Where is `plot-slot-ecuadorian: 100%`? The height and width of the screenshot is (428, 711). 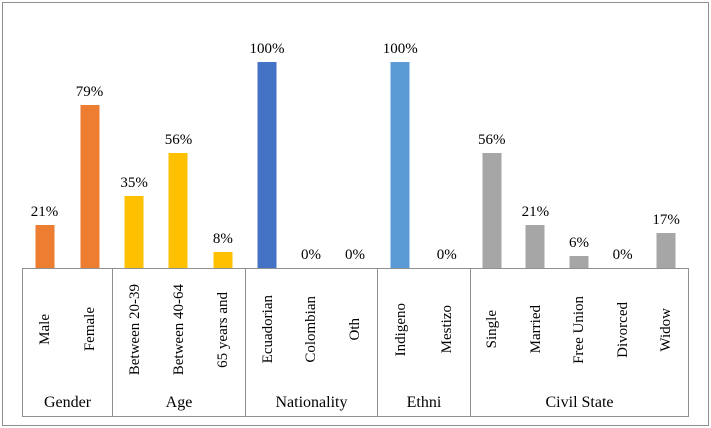
plot-slot-ecuadorian: 100% is located at coordinates (267, 134).